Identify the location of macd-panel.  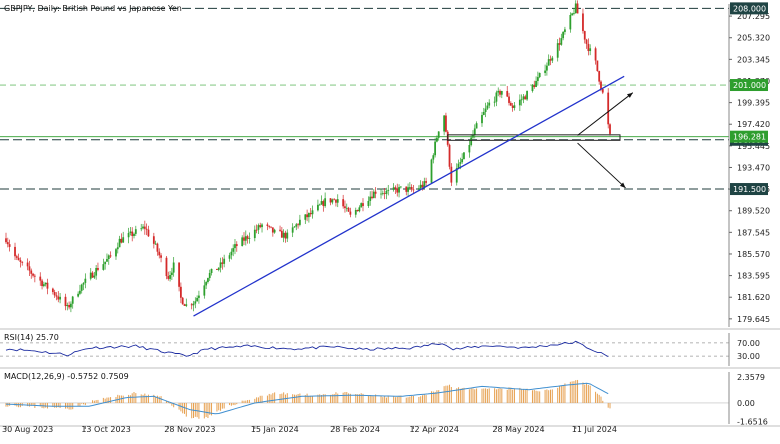
(364, 399).